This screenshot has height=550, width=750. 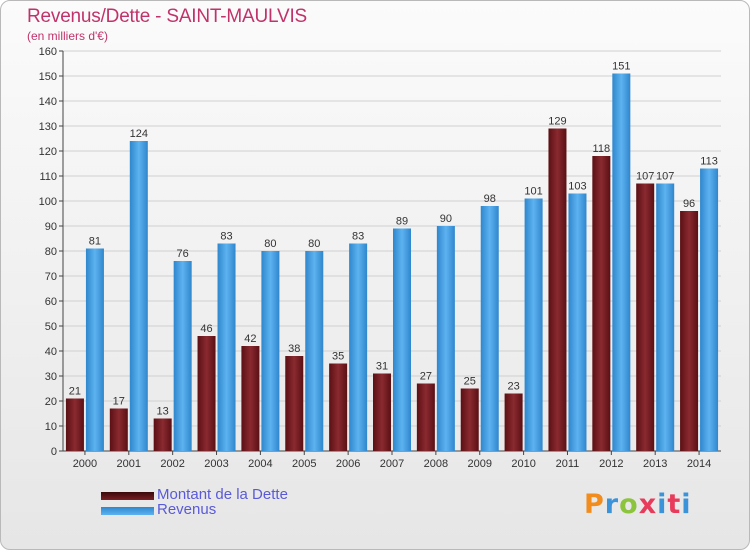 What do you see at coordinates (119, 402) in the screenshot?
I see `value-label-debt: 17` at bounding box center [119, 402].